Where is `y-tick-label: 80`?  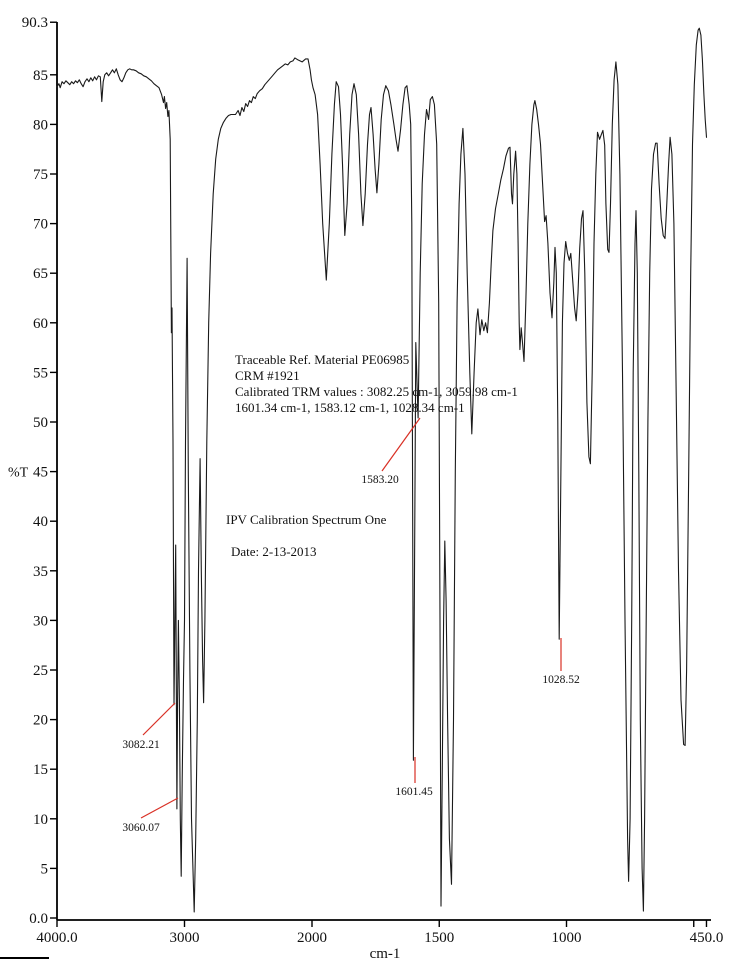 y-tick-label: 80 is located at coordinates (40, 125).